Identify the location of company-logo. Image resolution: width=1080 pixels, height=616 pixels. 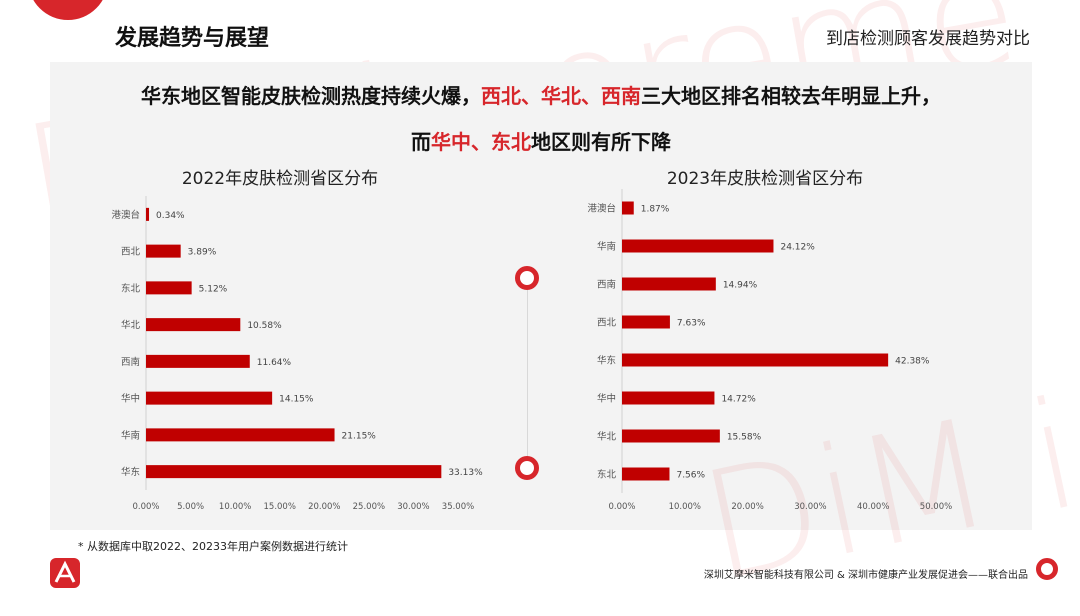
(65, 573).